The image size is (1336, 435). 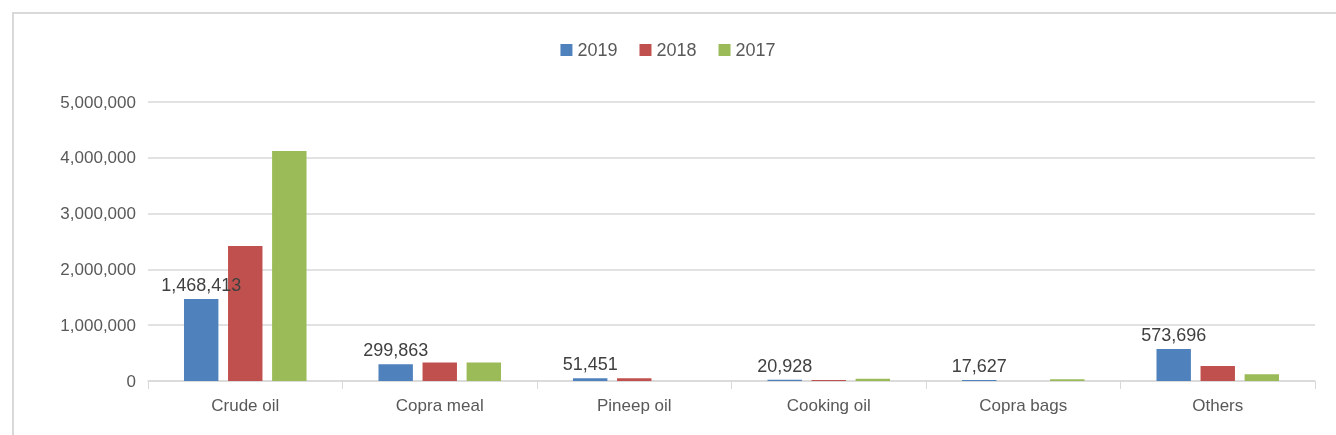 I want to click on x-tick-label: Copra meal, so click(x=439, y=405).